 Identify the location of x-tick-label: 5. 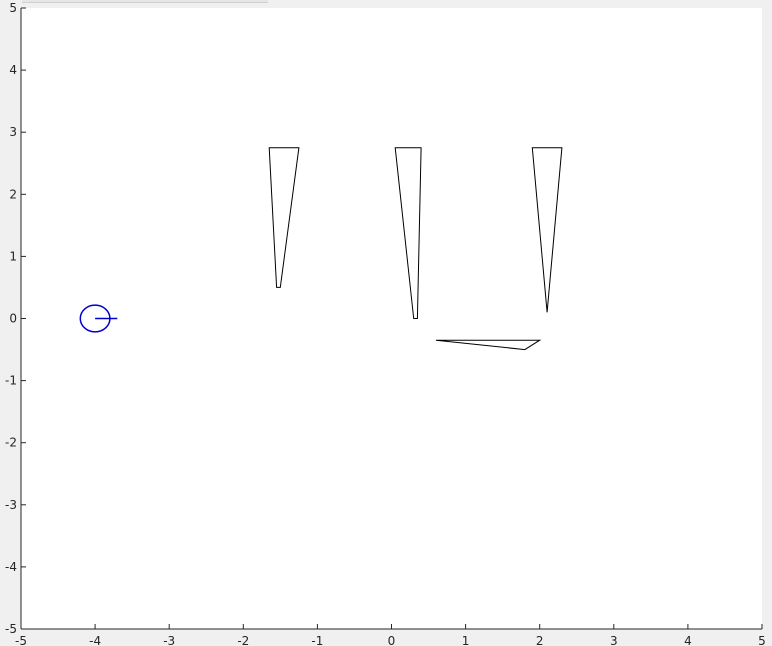
(762, 640).